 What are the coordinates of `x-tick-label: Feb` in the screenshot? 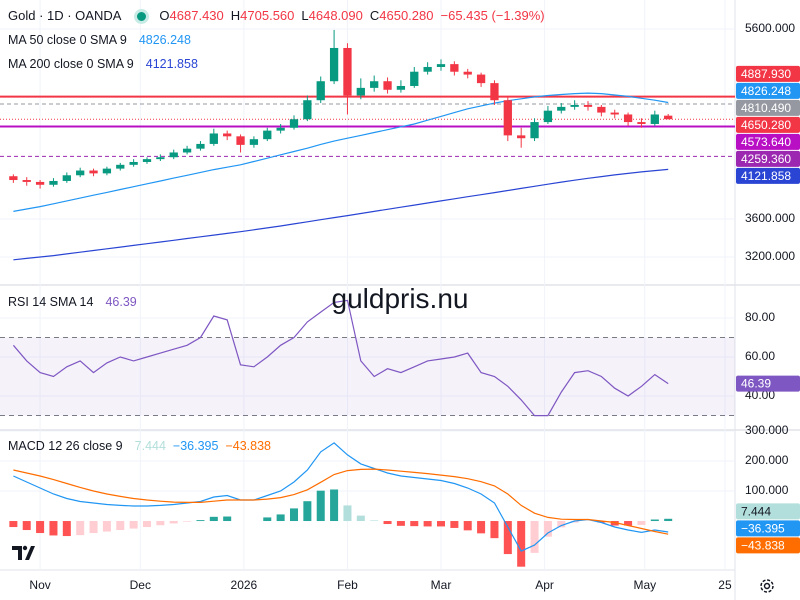 It's located at (347, 585).